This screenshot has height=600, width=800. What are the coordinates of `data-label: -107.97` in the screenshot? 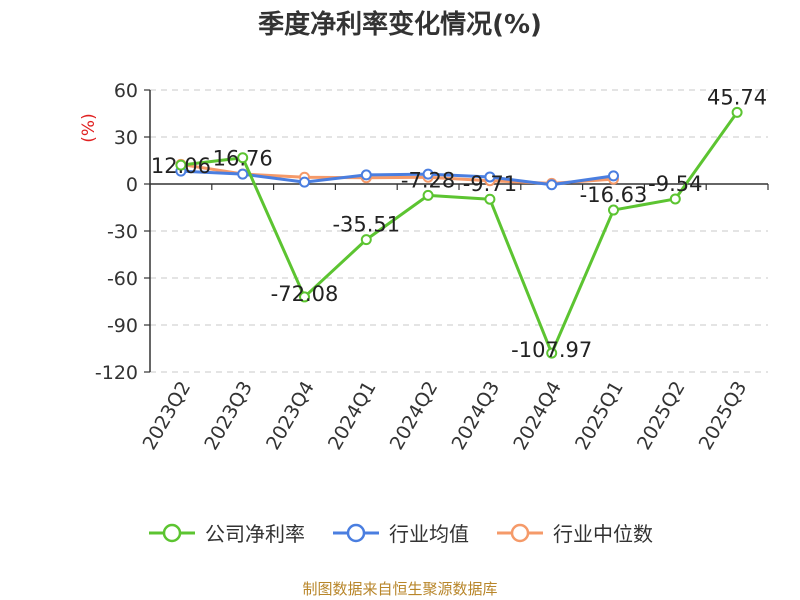 It's located at (551, 350).